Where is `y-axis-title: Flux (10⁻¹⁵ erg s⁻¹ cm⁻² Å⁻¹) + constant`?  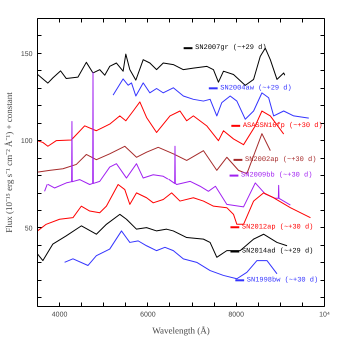 y-axis-title: Flux (10⁻¹⁵ erg s⁻¹ cm⁻² Å⁻¹) + constant is located at coordinates (9, 162).